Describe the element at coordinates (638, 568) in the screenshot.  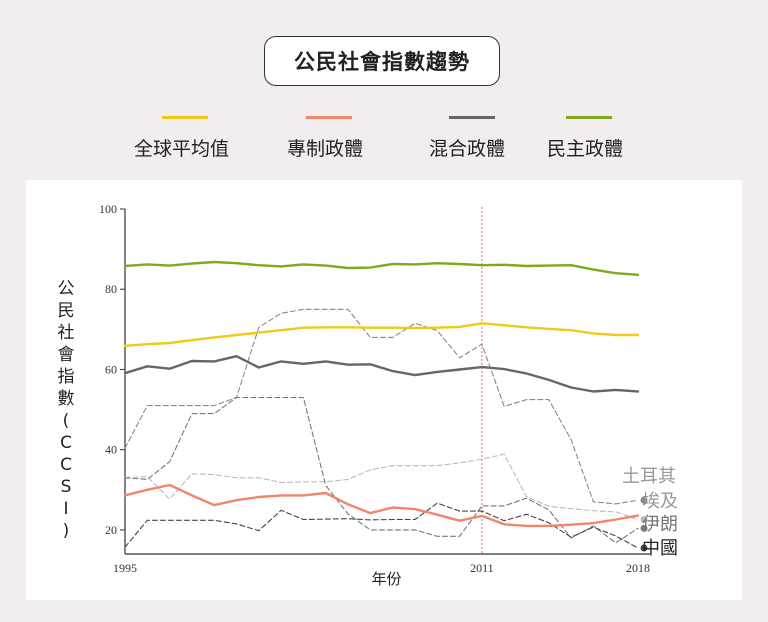
I see `x-tick-label: 2018` at that location.